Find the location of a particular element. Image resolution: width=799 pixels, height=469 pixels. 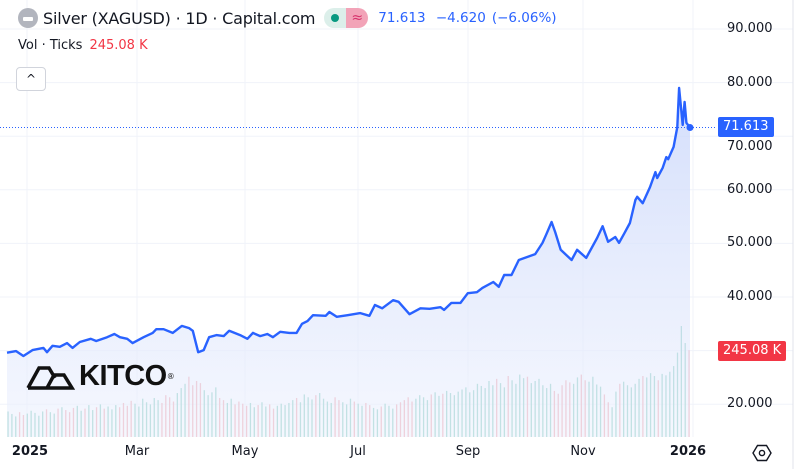

volume-value: 245.08 K is located at coordinates (118, 45).